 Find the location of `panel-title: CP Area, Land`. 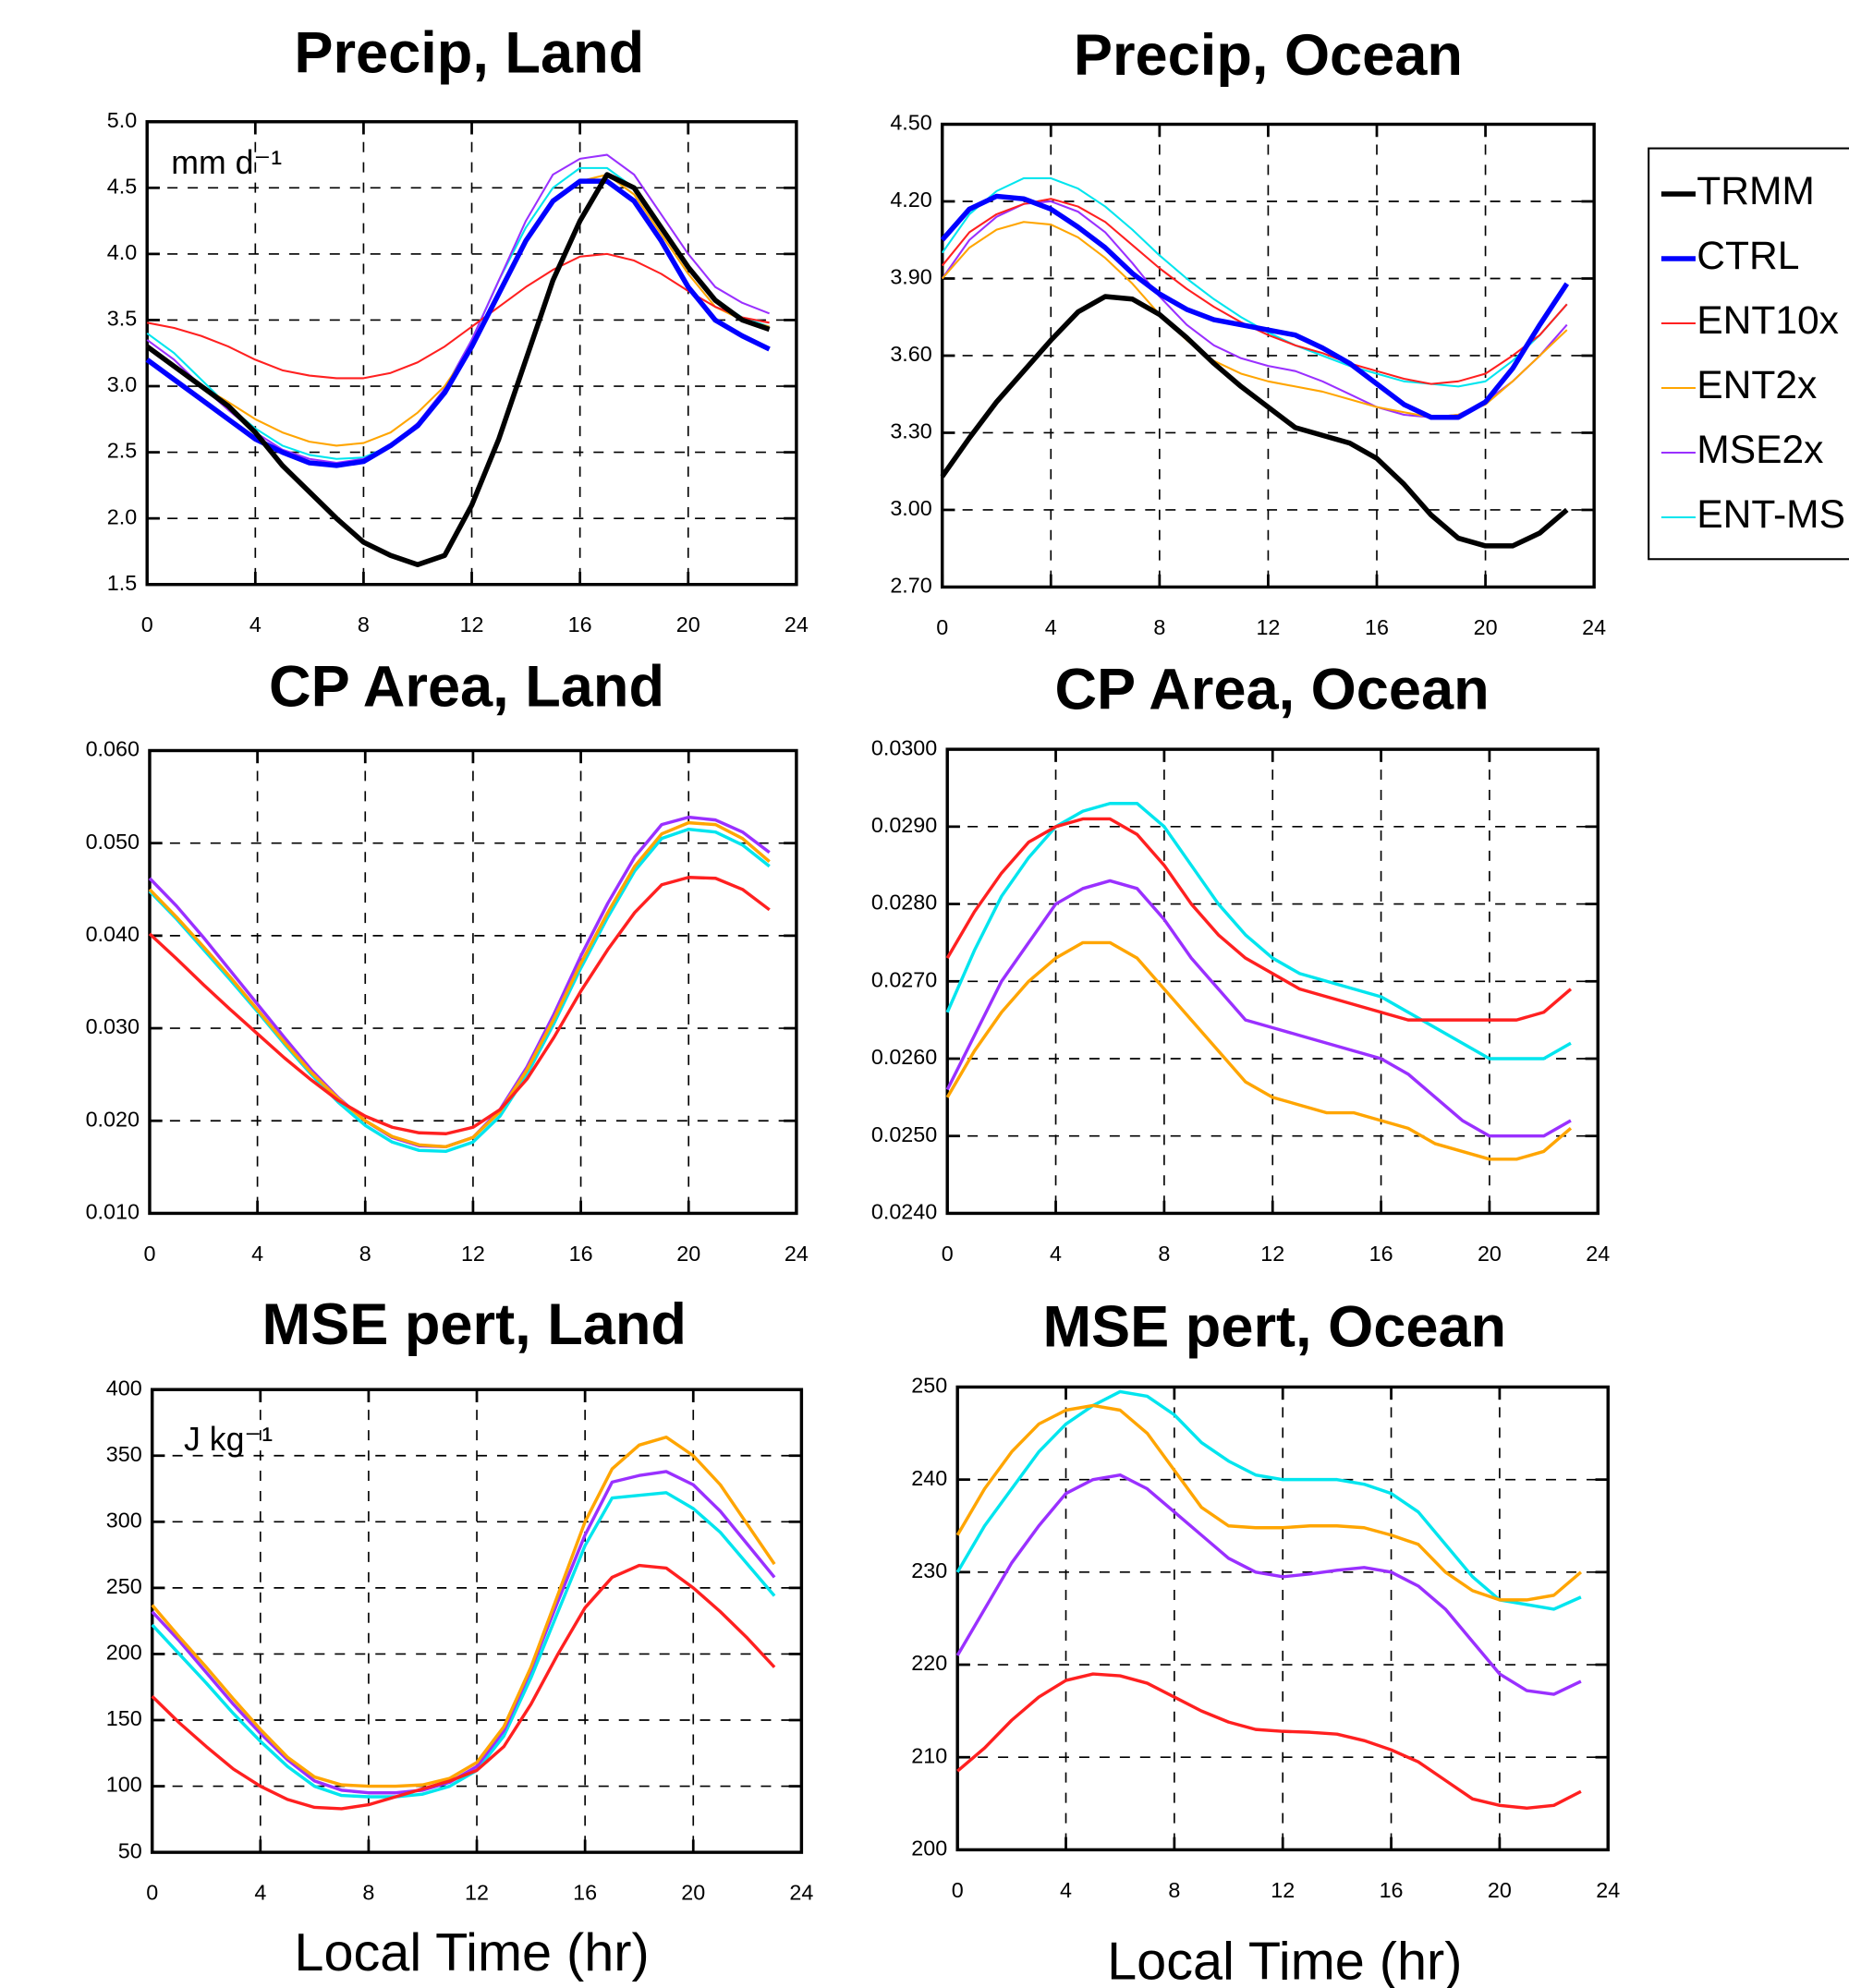

panel-title: CP Area, Land is located at coordinates (466, 687).